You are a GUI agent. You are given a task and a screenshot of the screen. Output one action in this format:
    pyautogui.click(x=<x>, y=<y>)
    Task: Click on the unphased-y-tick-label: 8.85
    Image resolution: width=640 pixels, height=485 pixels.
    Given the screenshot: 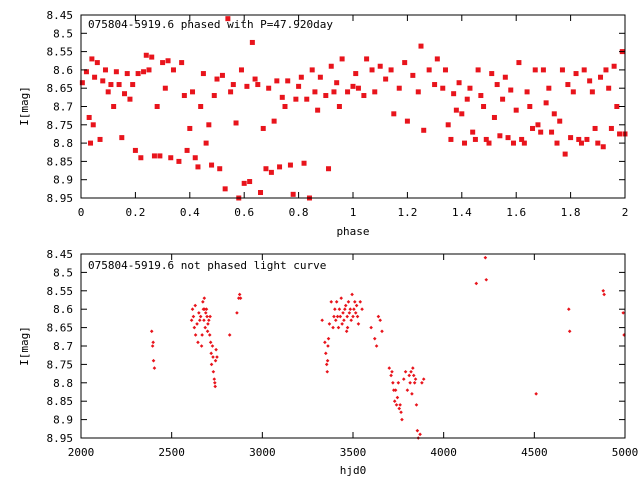 What is the action you would take?
    pyautogui.click(x=60, y=401)
    